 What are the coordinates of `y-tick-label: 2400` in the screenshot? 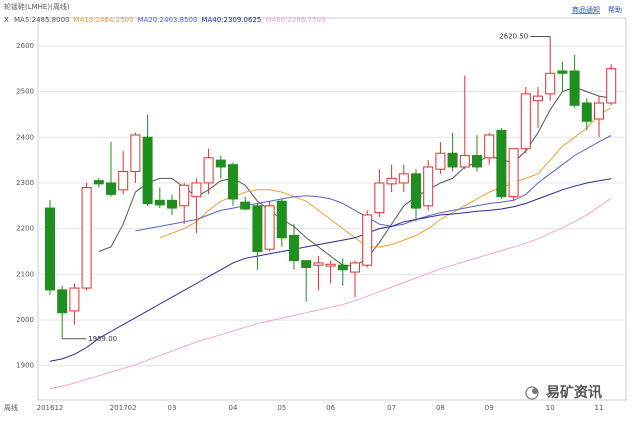 It's located at (25, 137).